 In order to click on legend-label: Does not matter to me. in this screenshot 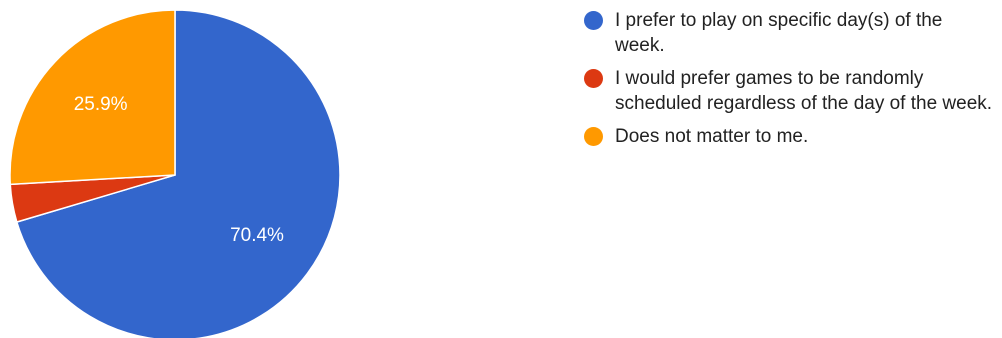, I will do `click(712, 136)`.